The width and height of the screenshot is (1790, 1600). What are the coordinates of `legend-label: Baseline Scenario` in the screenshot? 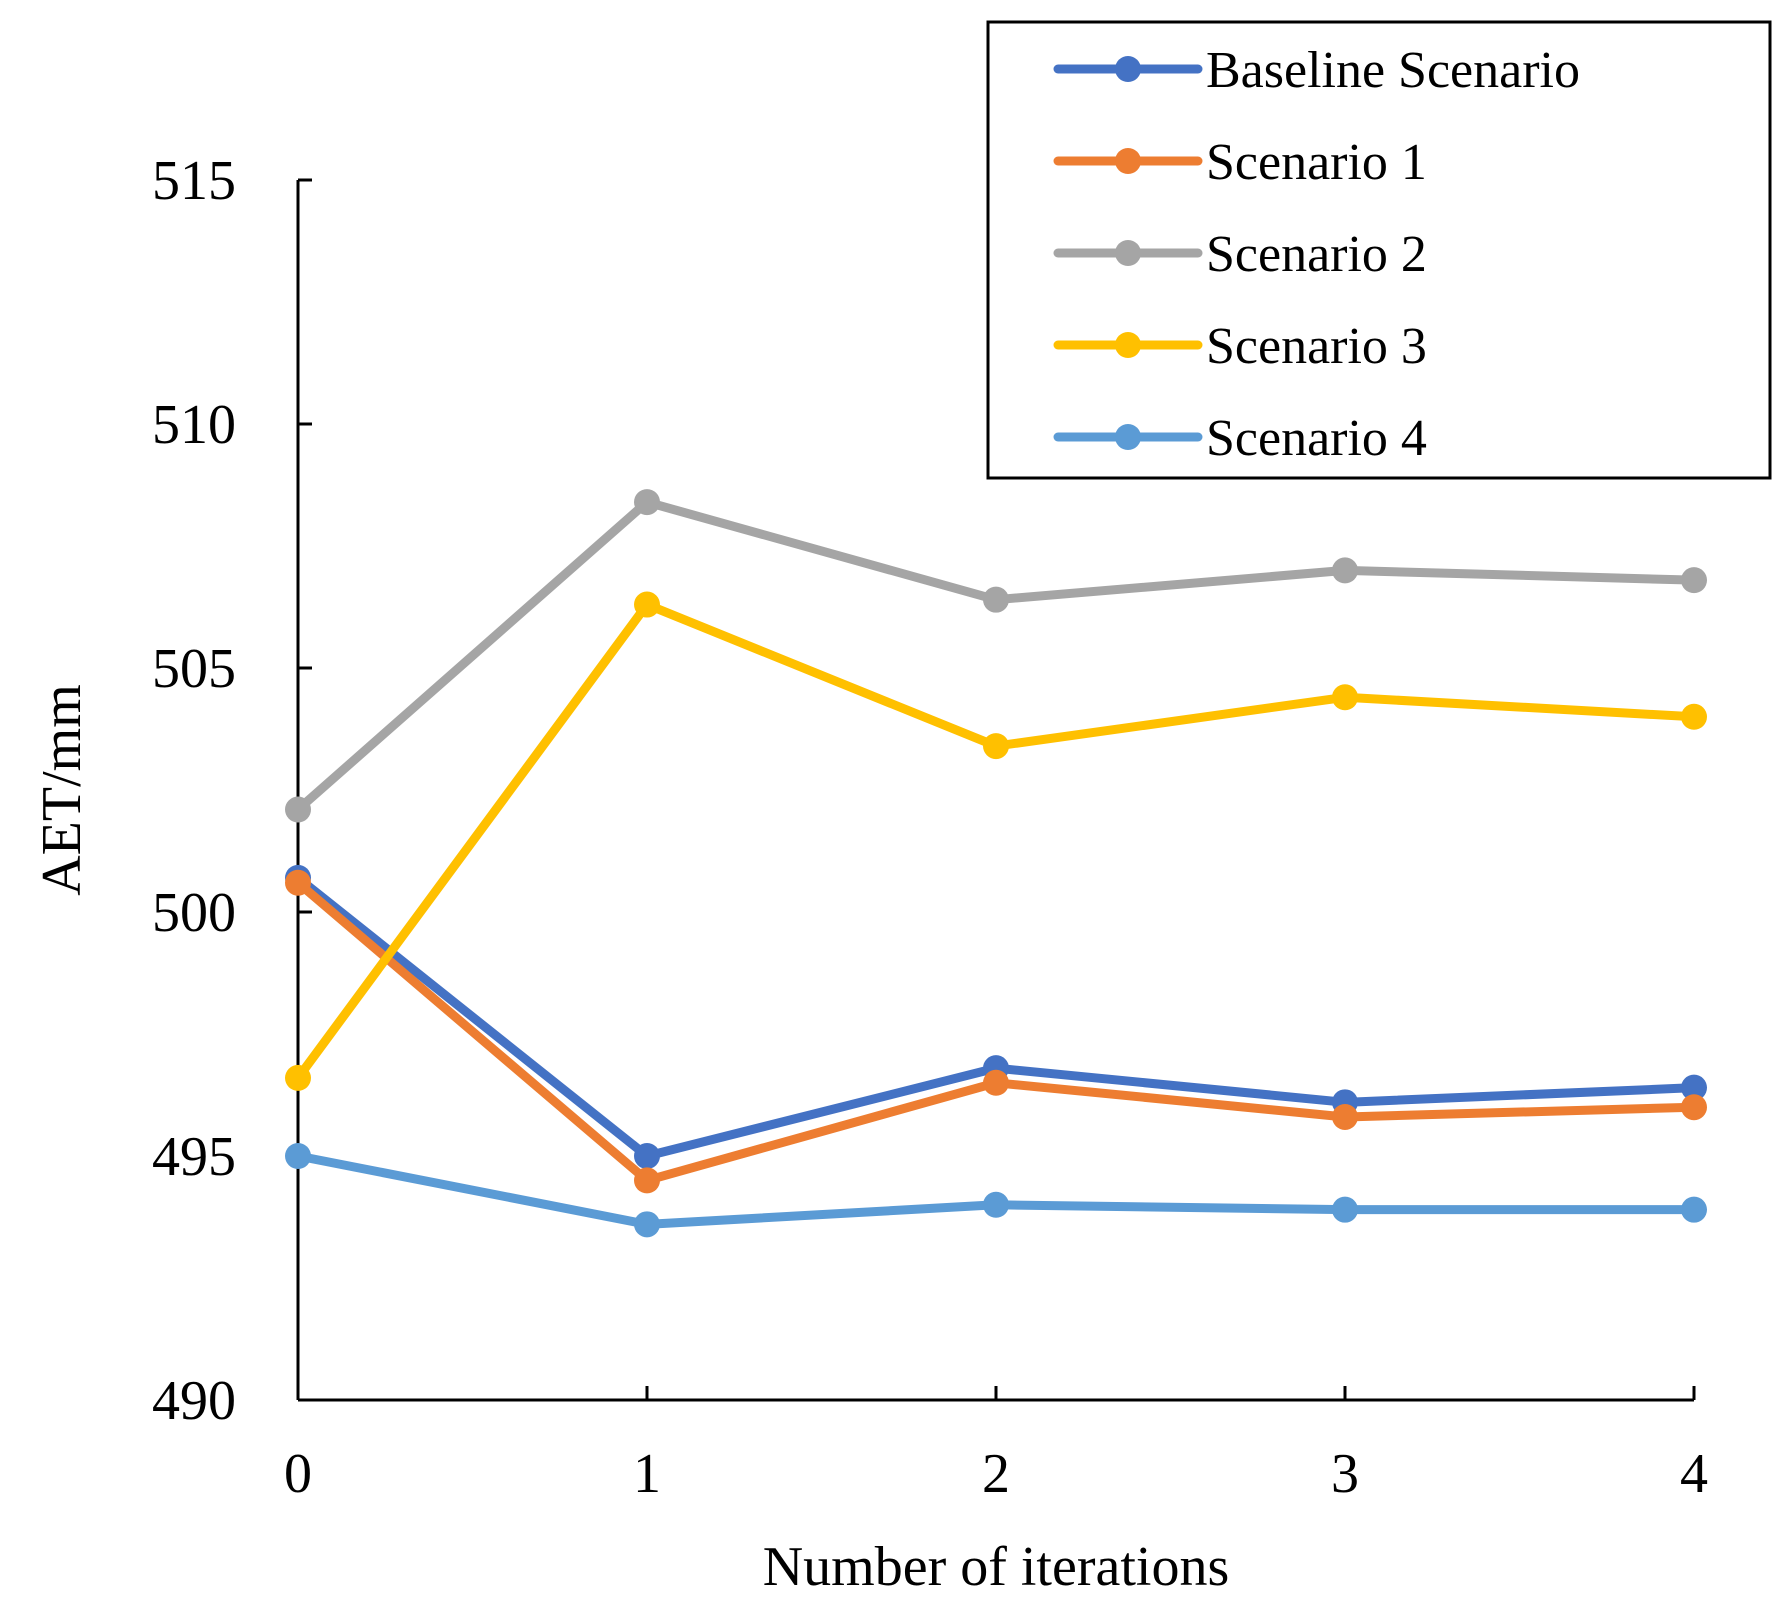 It's located at (1393, 70).